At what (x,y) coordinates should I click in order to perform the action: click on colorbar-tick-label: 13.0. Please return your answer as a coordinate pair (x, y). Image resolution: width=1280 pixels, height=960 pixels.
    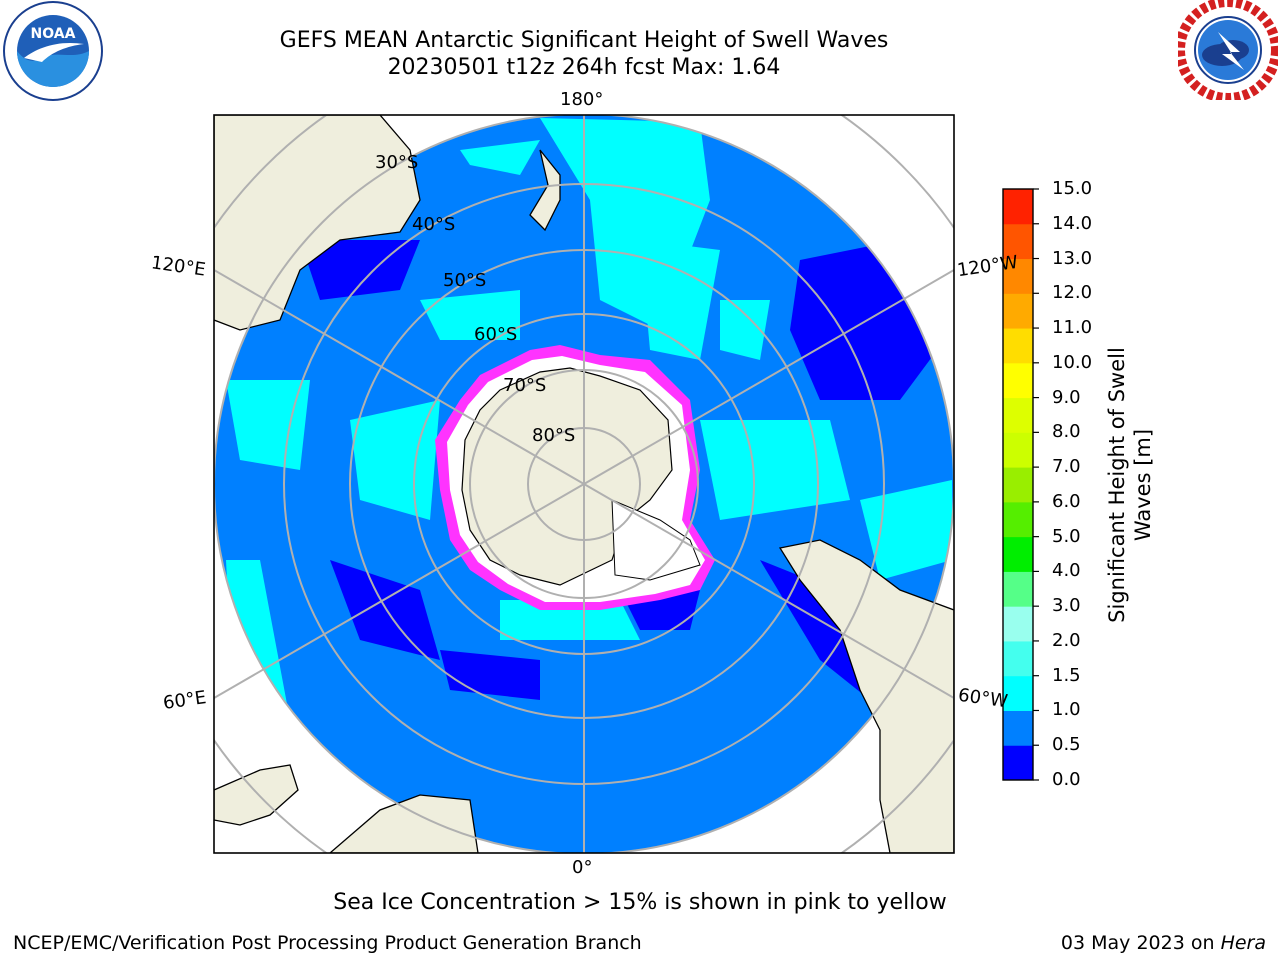
    Looking at the image, I should click on (1072, 258).